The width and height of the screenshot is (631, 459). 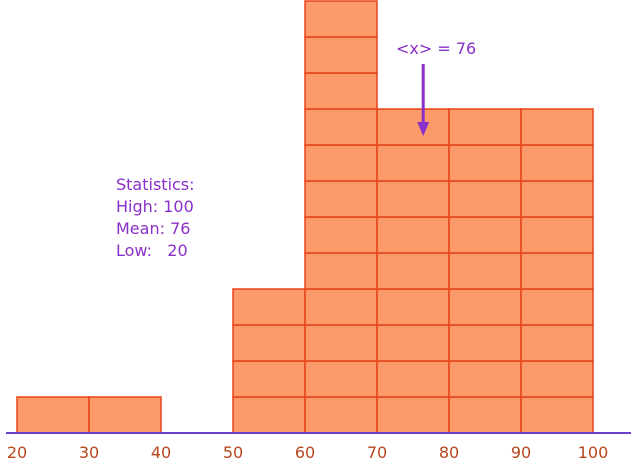 I want to click on x-tick-label: 70, so click(x=377, y=451).